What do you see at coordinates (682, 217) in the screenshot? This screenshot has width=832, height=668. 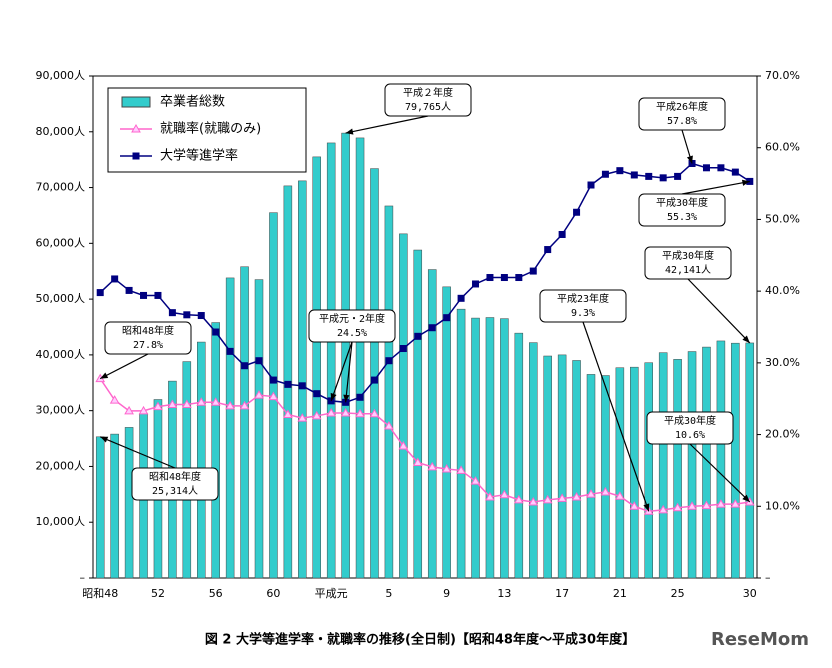 I see `annotation-text: 55.3%` at bounding box center [682, 217].